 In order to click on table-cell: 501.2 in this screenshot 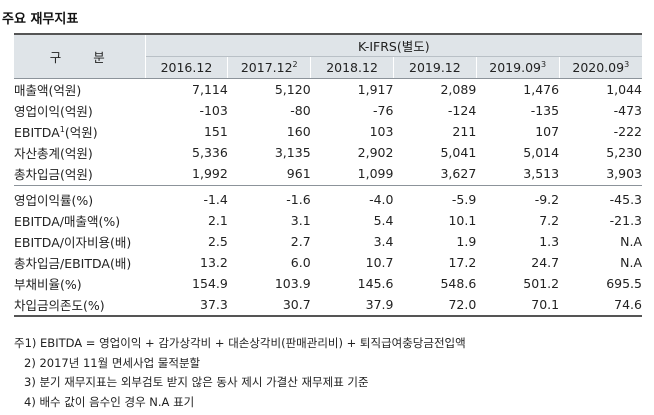, I will do `click(541, 283)`.